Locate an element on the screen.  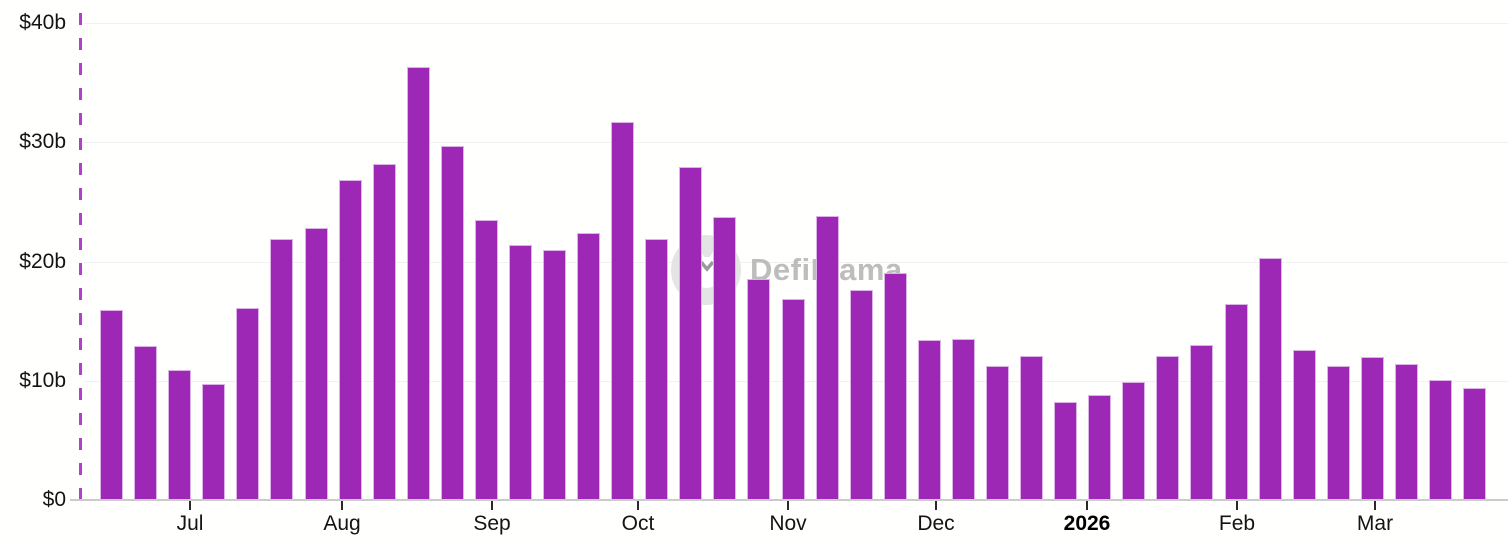
y-axis-tick-label: $20b is located at coordinates (42, 261).